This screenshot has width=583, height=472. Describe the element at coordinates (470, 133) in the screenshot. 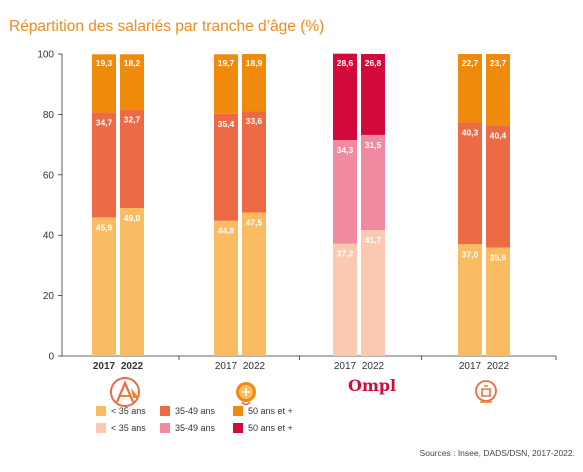

I see `data-label: 40,3` at that location.